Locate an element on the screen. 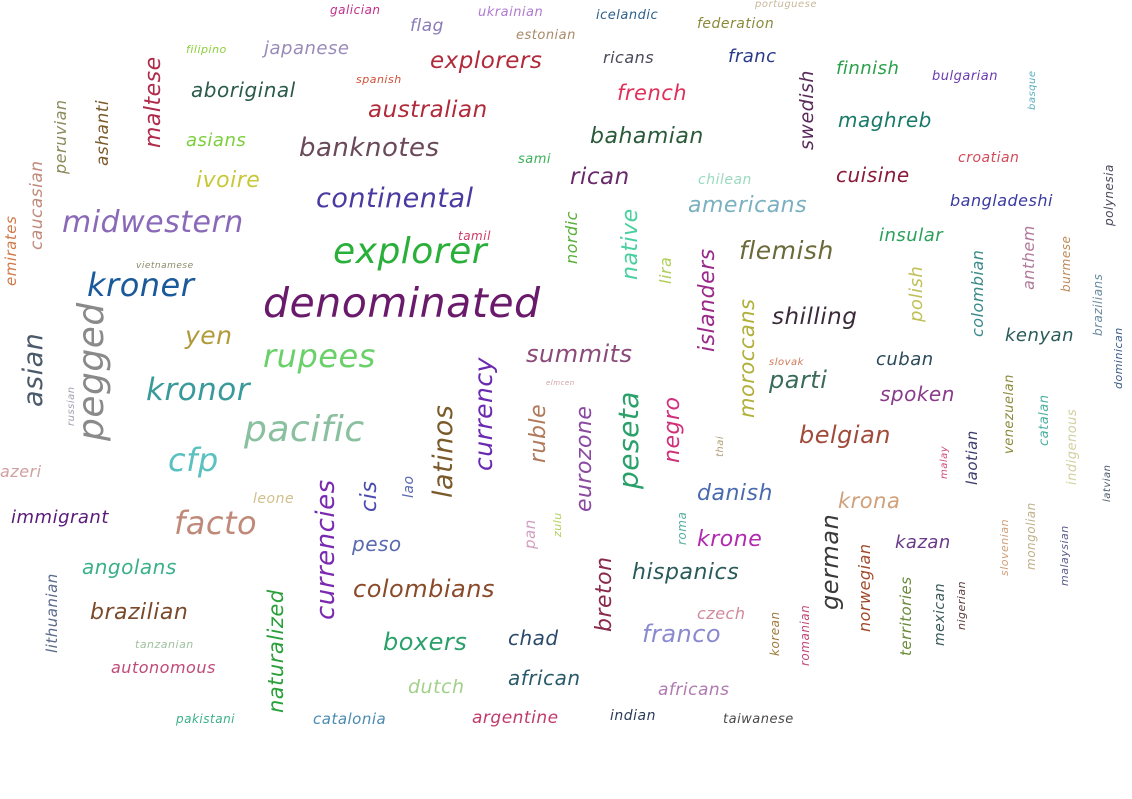  word-colombian: colombian is located at coordinates (977, 293).